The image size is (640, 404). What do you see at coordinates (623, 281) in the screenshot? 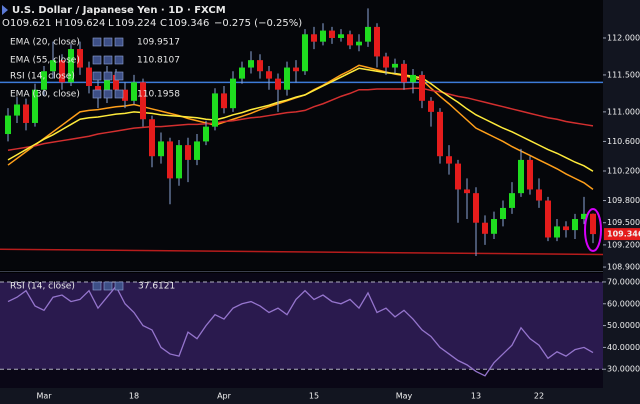
I see `y-tick-label: 70.0000` at bounding box center [623, 281].